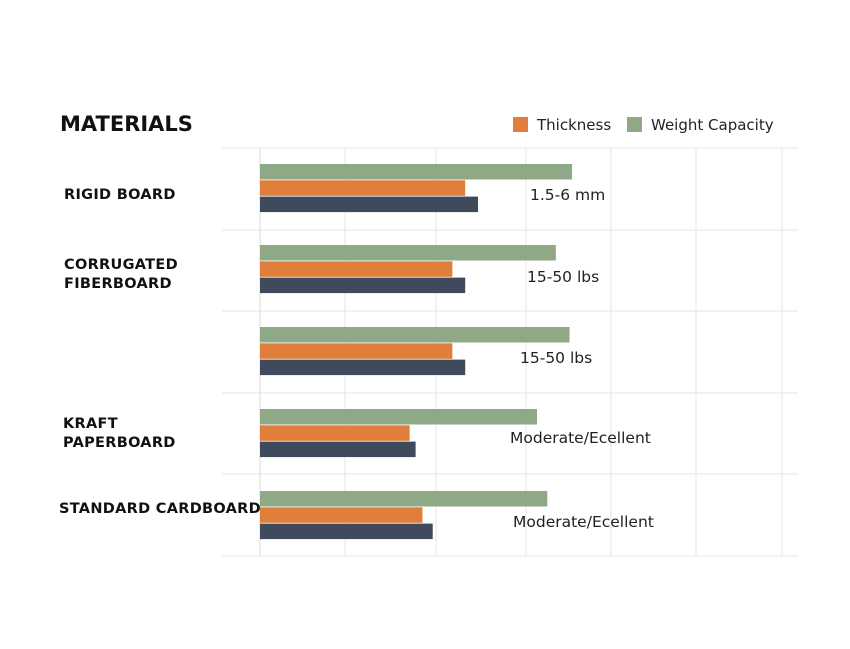  What do you see at coordinates (90, 424) in the screenshot?
I see `category-label-3-0: KRAFT` at bounding box center [90, 424].